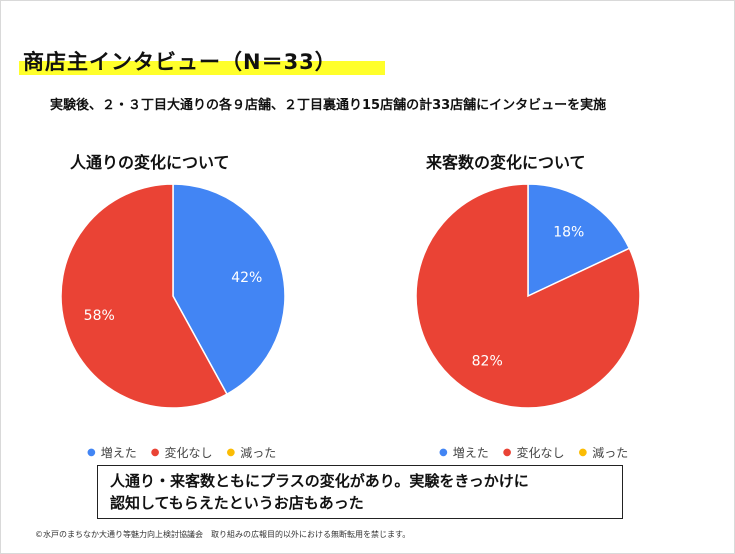 The image size is (735, 554). I want to click on title-highlight, so click(202, 68).